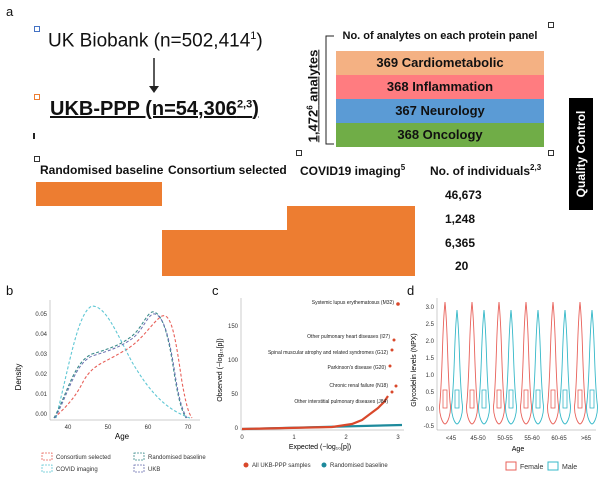 The height and width of the screenshot is (503, 600). What do you see at coordinates (396, 386) in the screenshot?
I see `point-n18` at bounding box center [396, 386].